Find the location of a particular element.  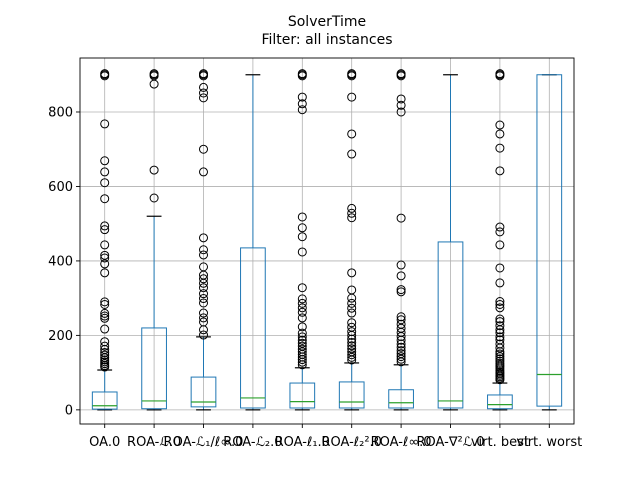

y-tick-label: 200 is located at coordinates (60, 336).